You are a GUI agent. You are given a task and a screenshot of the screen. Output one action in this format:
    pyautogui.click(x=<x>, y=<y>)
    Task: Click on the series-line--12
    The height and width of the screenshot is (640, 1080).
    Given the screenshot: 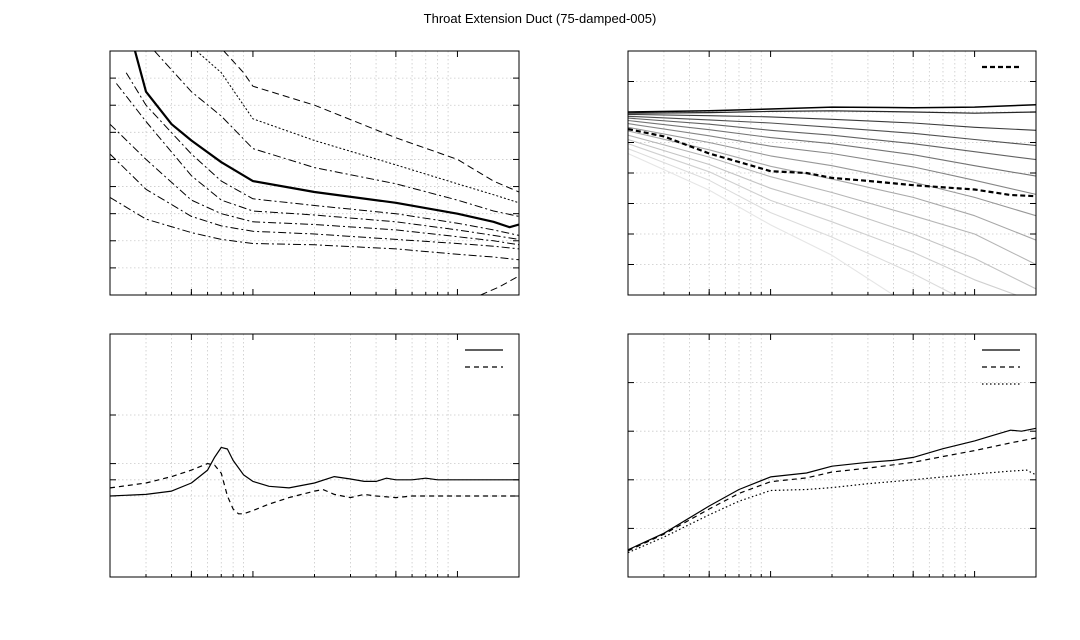 What is the action you would take?
    pyautogui.click(x=357, y=127)
    